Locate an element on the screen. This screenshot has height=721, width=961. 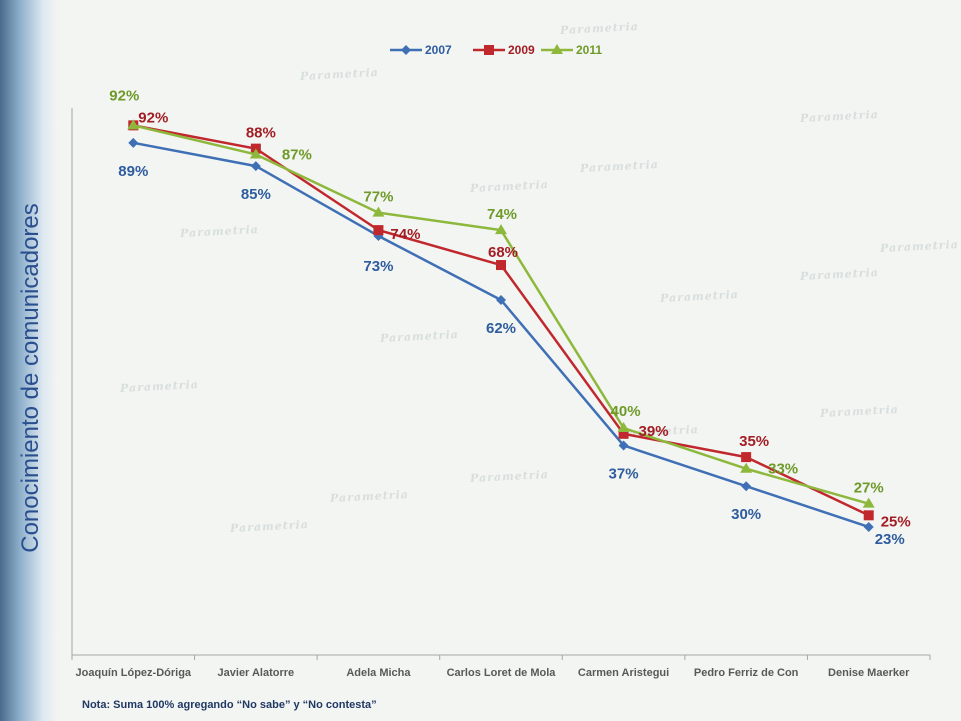
decorative-left-strip is located at coordinates (29, 360).